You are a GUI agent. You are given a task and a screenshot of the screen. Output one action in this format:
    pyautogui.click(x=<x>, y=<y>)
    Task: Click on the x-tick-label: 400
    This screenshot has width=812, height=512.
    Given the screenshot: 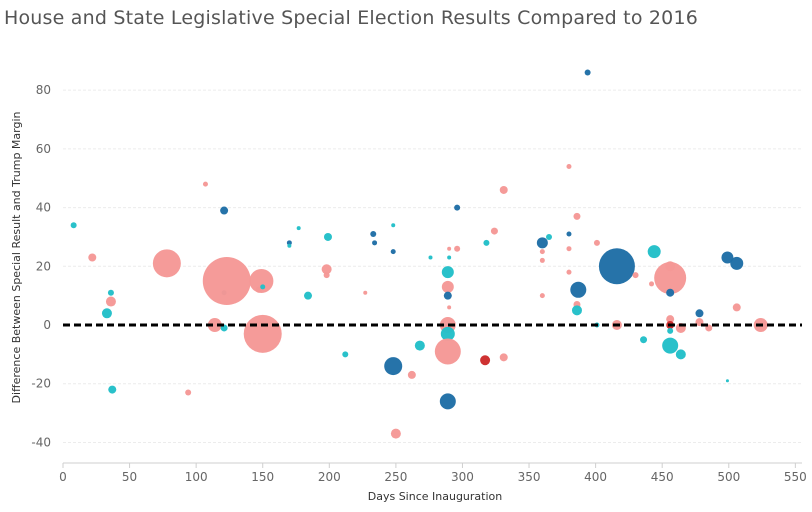 What is the action you would take?
    pyautogui.click(x=595, y=477)
    